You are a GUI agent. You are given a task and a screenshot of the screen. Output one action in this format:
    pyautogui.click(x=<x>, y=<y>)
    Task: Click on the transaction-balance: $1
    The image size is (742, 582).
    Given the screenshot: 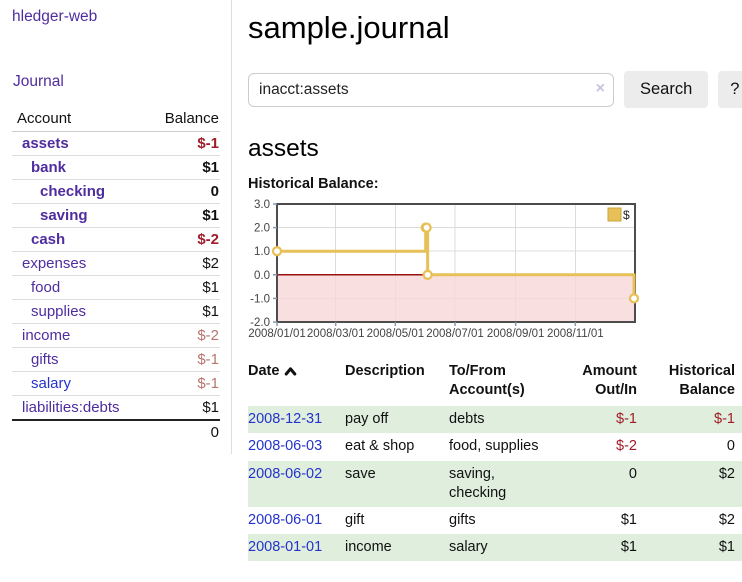 What is the action you would take?
    pyautogui.click(x=726, y=546)
    